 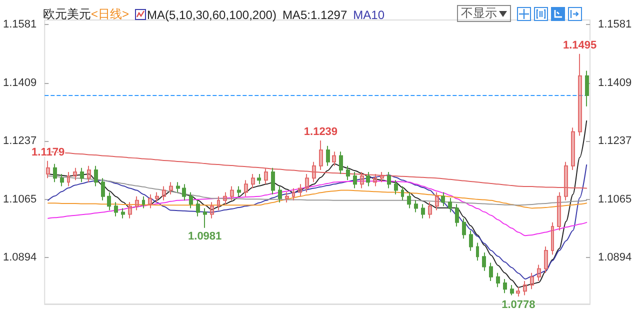 I want to click on annotation: 1.1495, so click(x=579, y=45).